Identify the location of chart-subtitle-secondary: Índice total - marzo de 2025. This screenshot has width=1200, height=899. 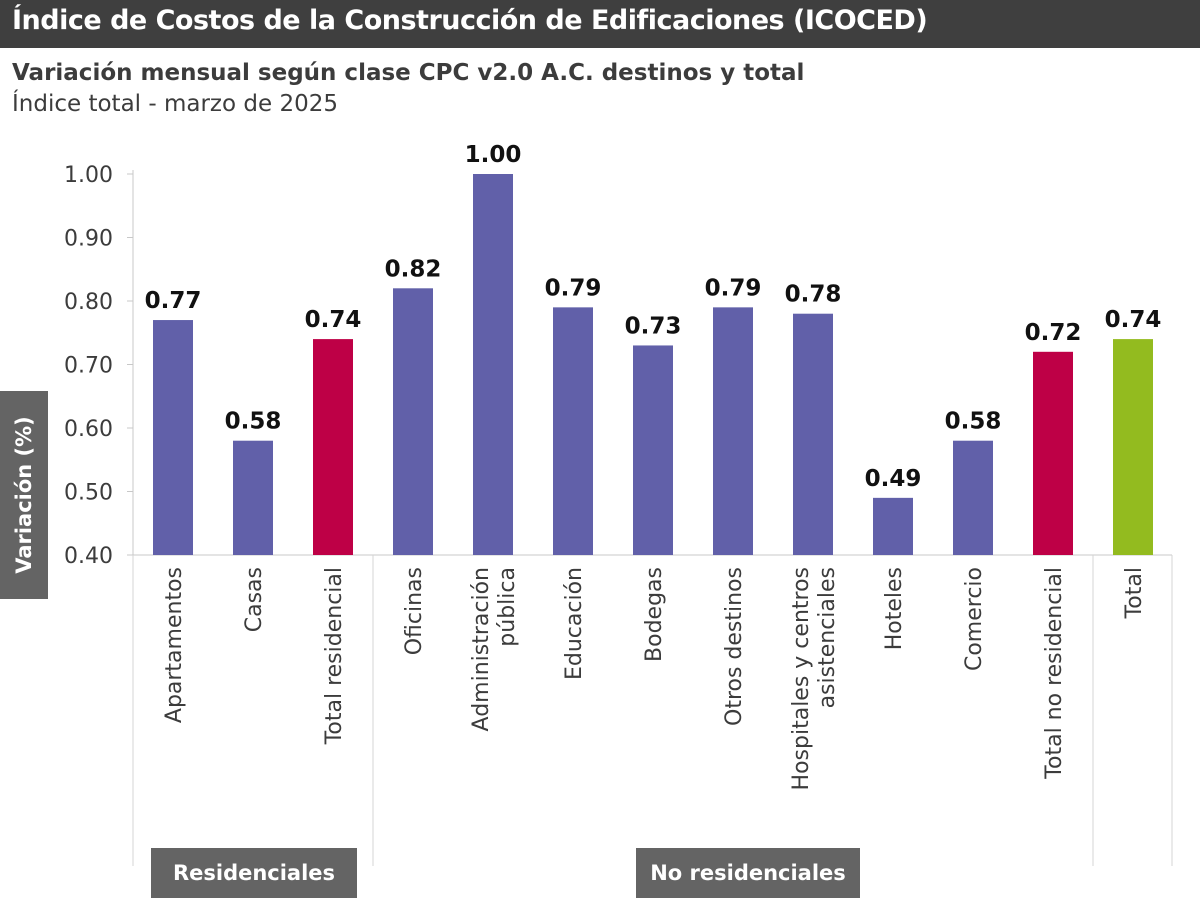
(175, 104).